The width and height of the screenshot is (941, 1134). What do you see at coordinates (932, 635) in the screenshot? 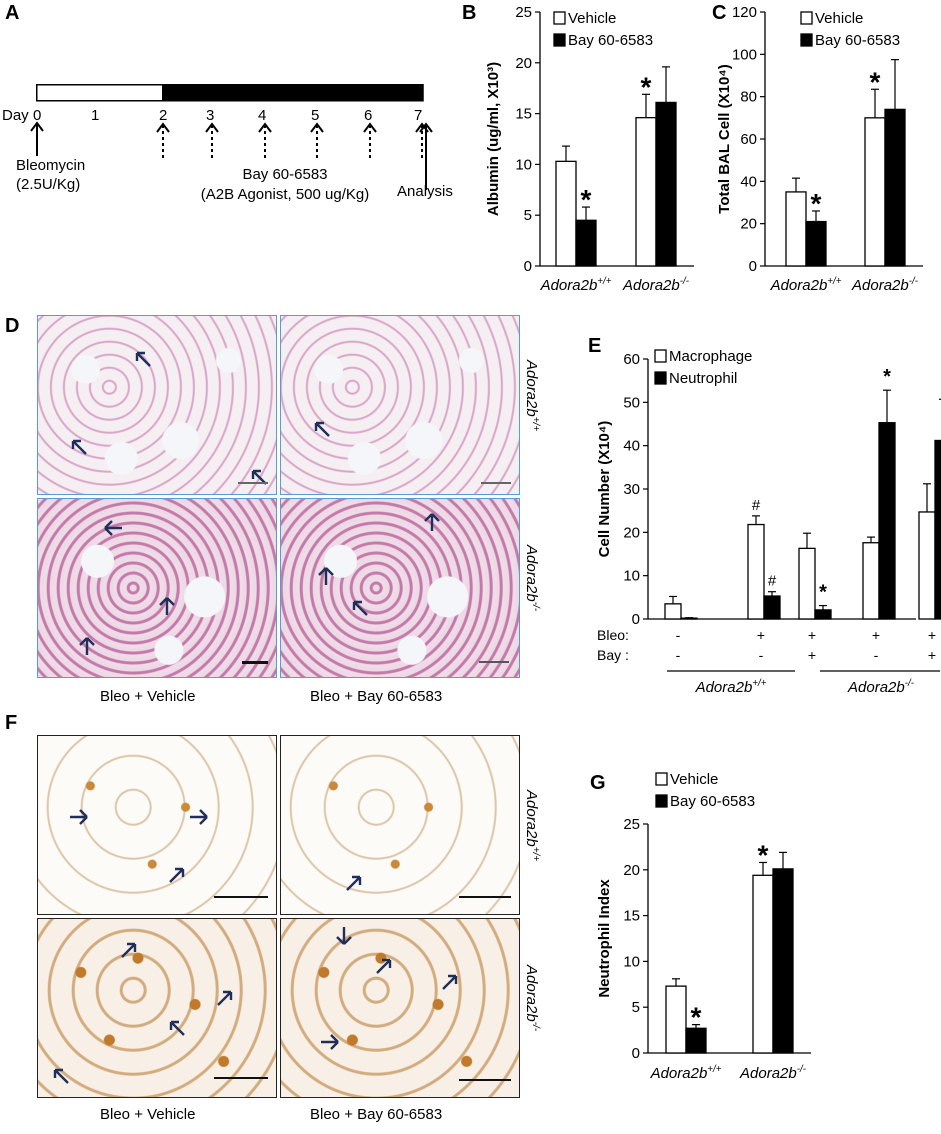
I see `condition-symbol: +` at bounding box center [932, 635].